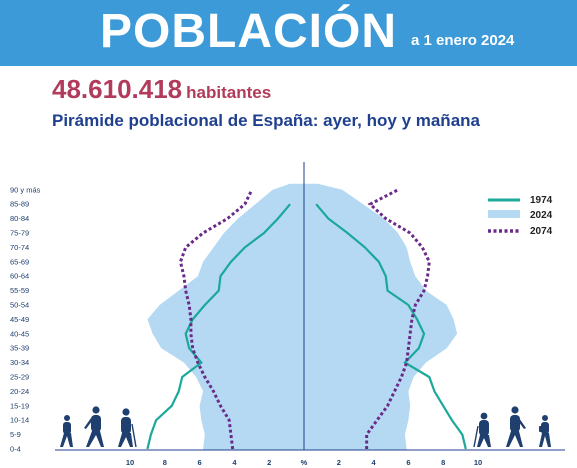 Image resolution: width=577 pixels, height=468 pixels. Describe the element at coordinates (19, 391) in the screenshot. I see `y-tick-label: 20-24` at that location.